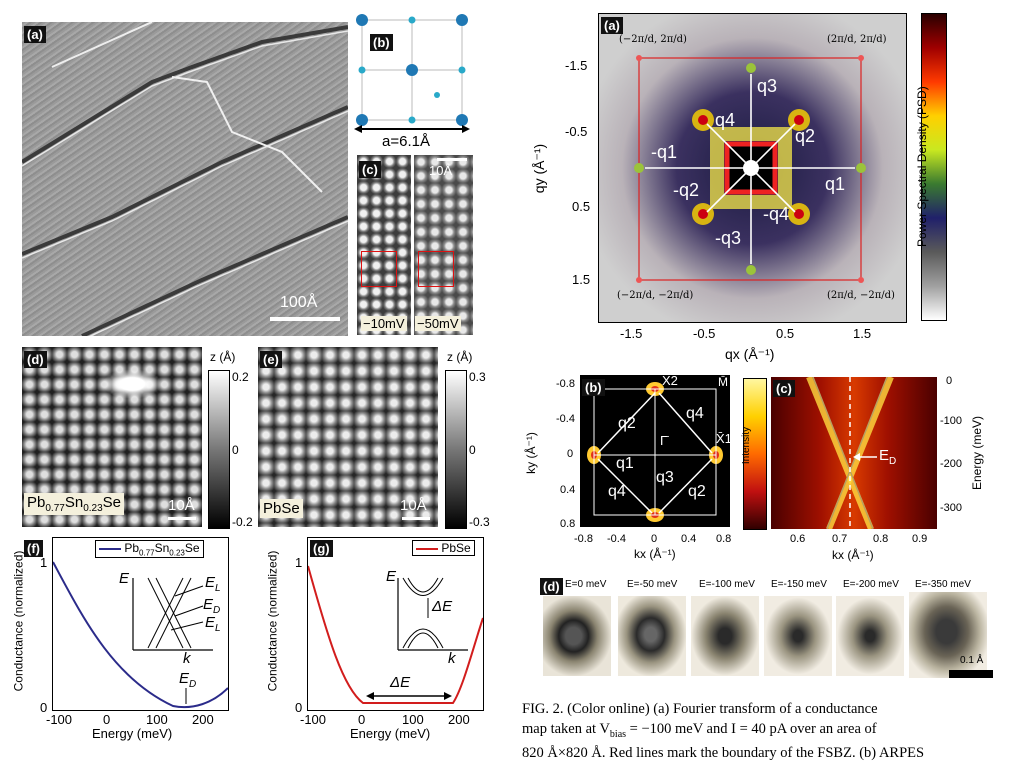 The width and height of the screenshot is (1024, 763). I want to click on f-xtick-4: 200, so click(203, 719).